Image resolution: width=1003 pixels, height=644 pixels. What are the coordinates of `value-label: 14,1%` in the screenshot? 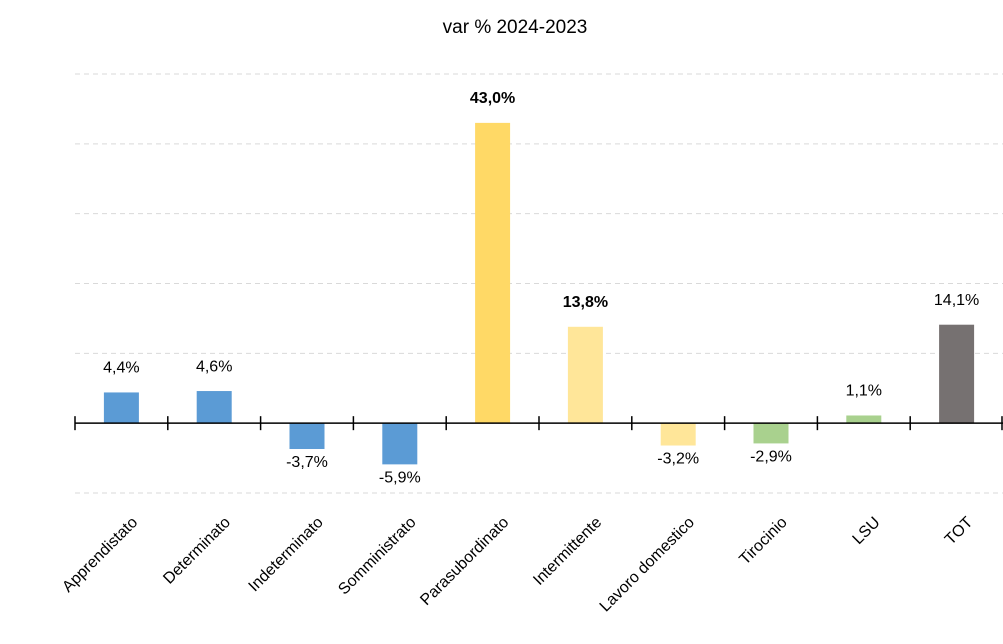 It's located at (956, 300).